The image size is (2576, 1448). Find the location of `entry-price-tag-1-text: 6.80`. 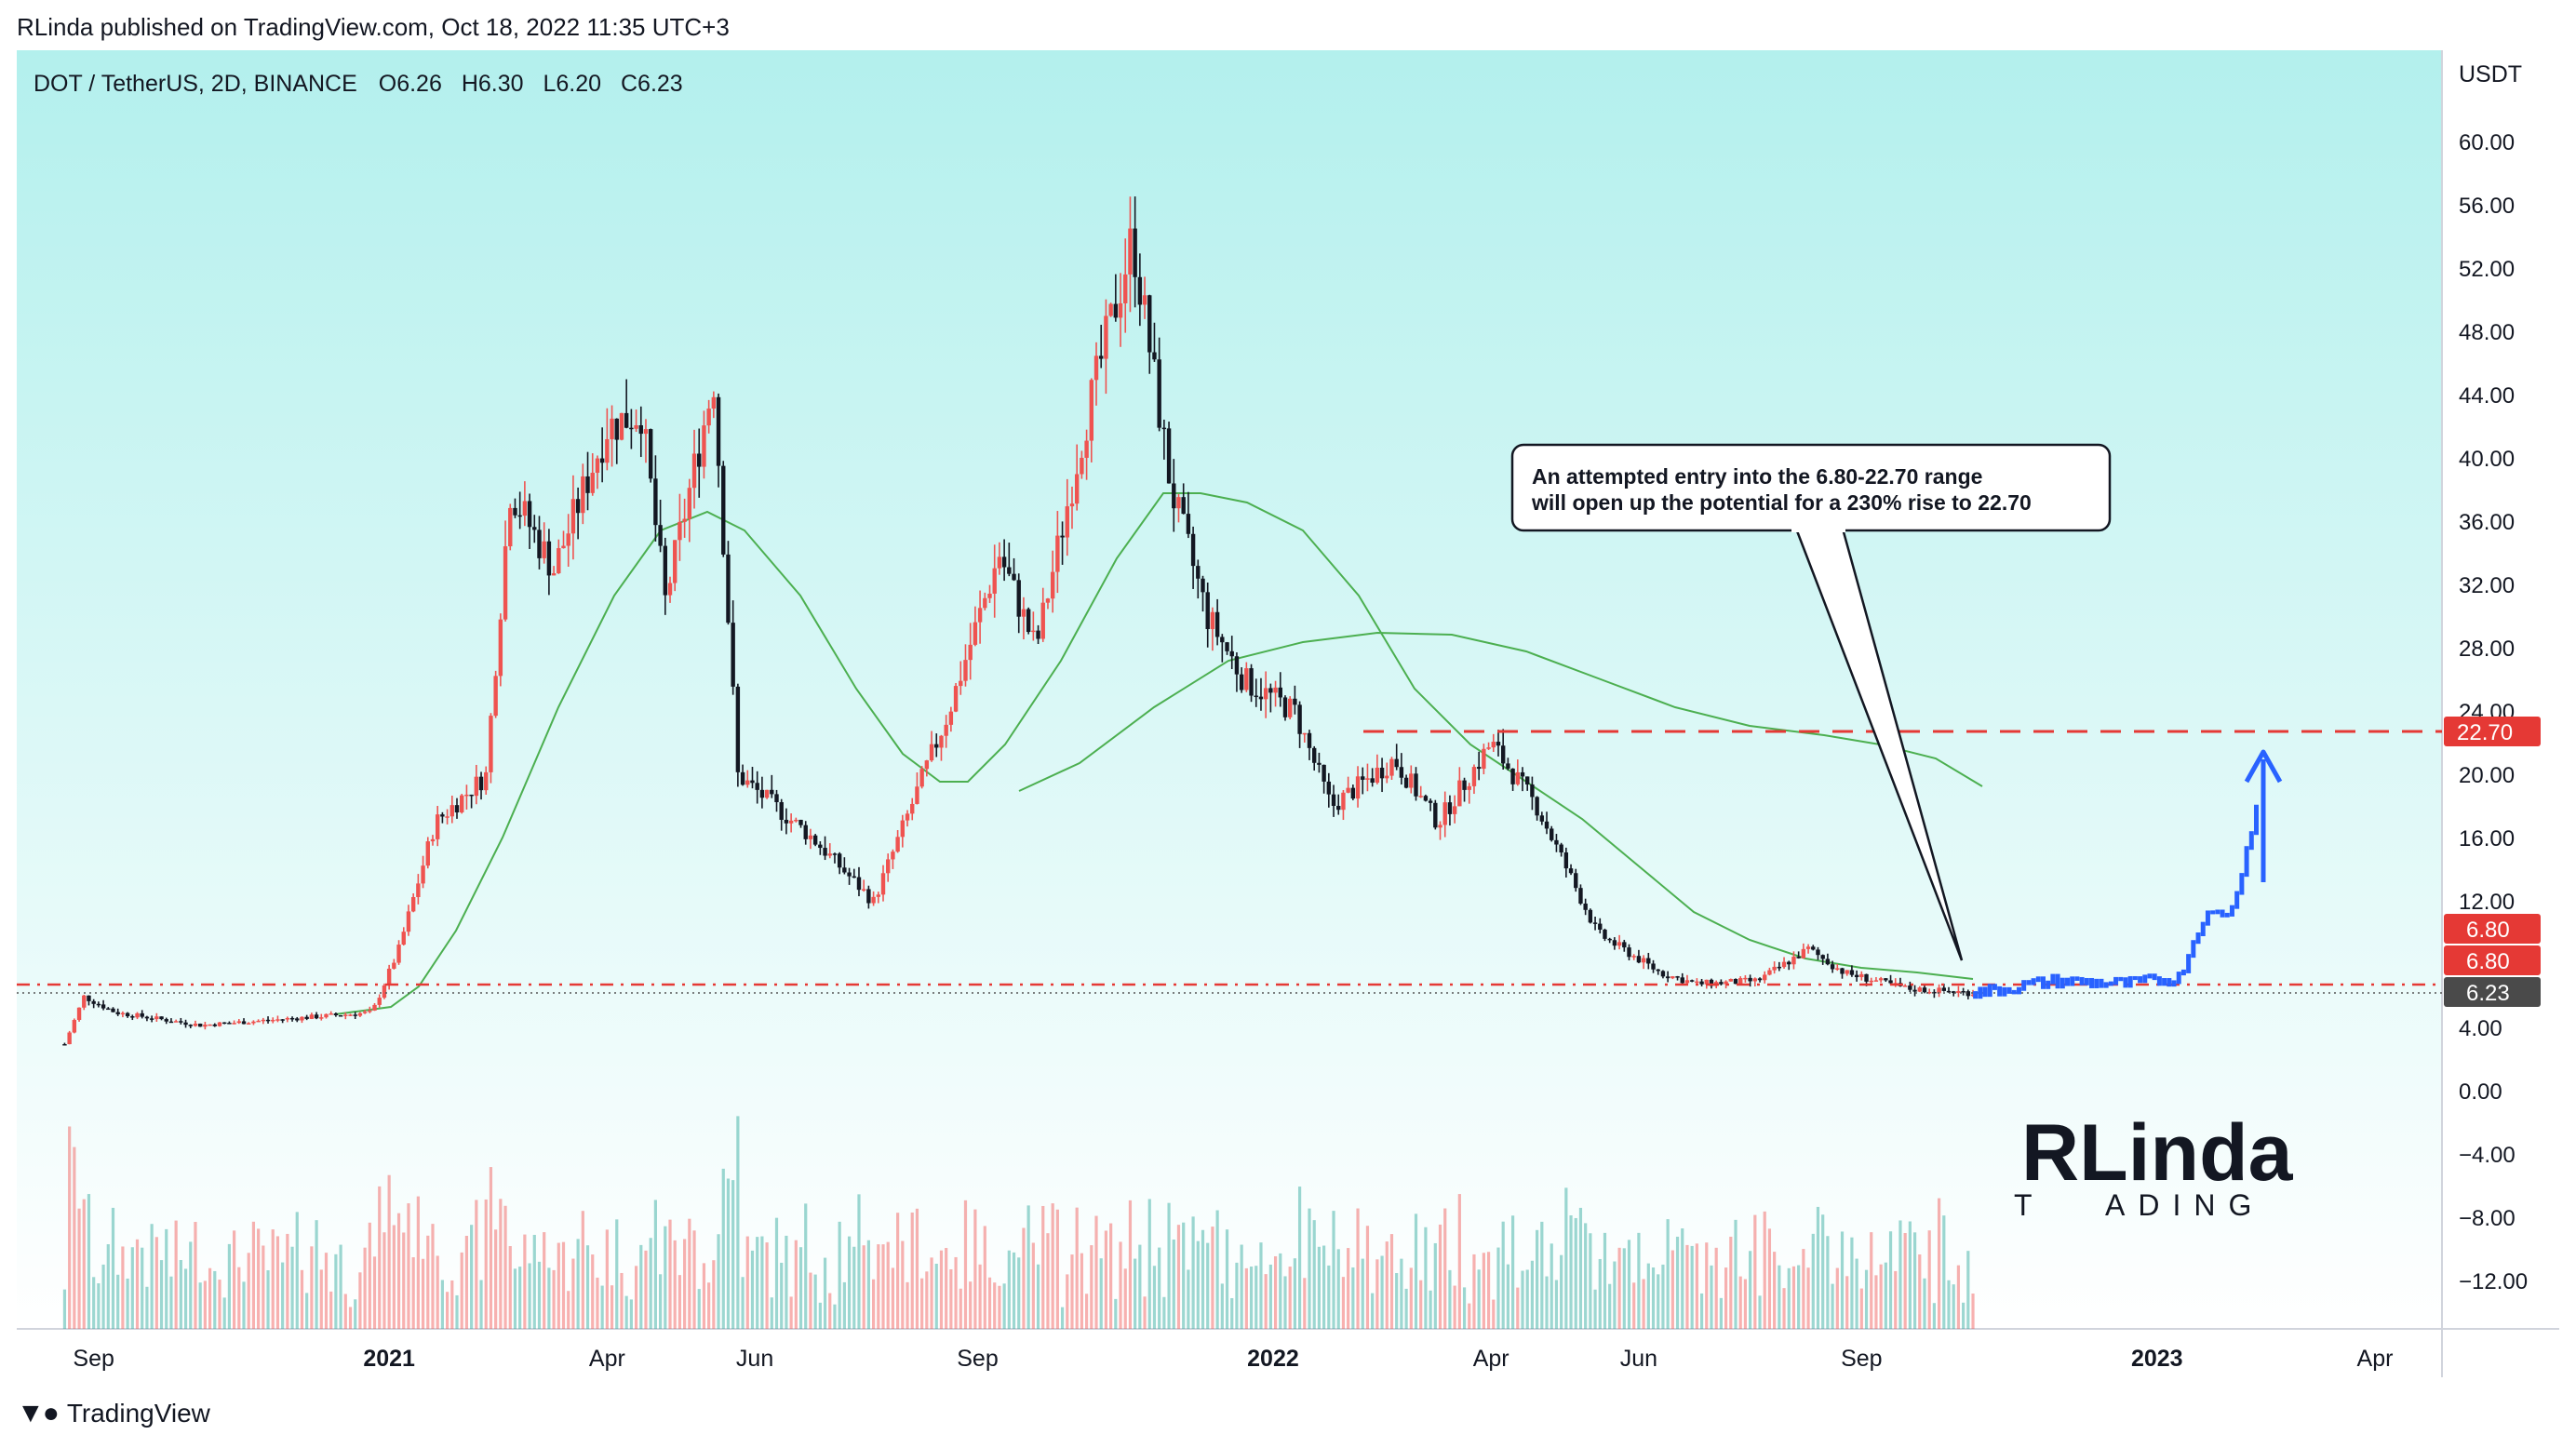

entry-price-tag-1-text: 6.80 is located at coordinates (2488, 930).